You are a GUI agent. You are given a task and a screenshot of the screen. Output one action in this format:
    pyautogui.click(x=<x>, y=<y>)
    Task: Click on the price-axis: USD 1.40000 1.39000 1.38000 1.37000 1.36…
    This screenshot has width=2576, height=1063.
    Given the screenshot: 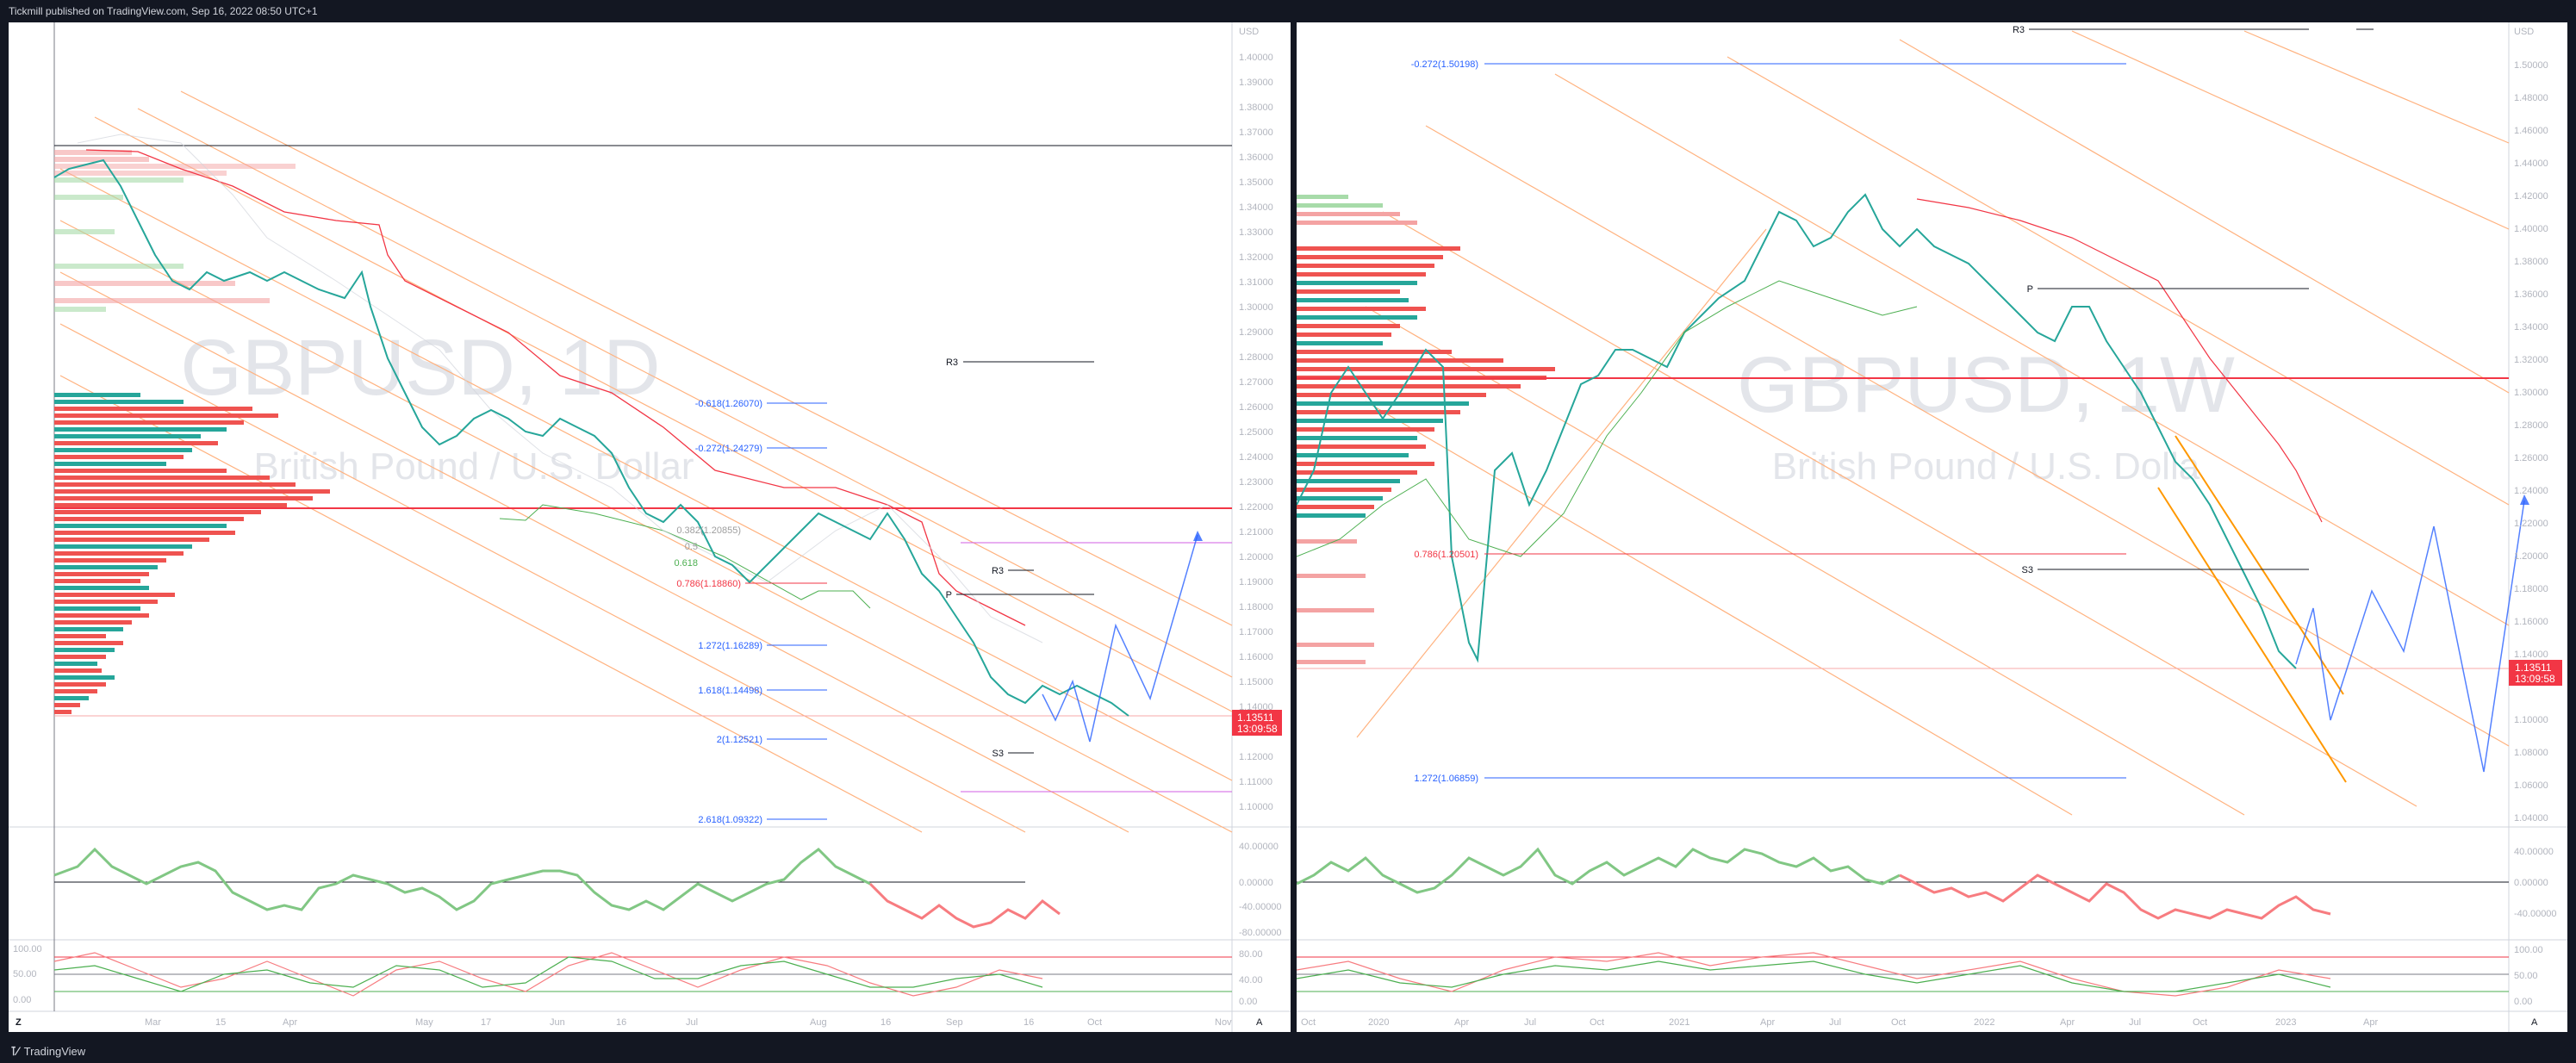 What is the action you would take?
    pyautogui.click(x=1256, y=419)
    